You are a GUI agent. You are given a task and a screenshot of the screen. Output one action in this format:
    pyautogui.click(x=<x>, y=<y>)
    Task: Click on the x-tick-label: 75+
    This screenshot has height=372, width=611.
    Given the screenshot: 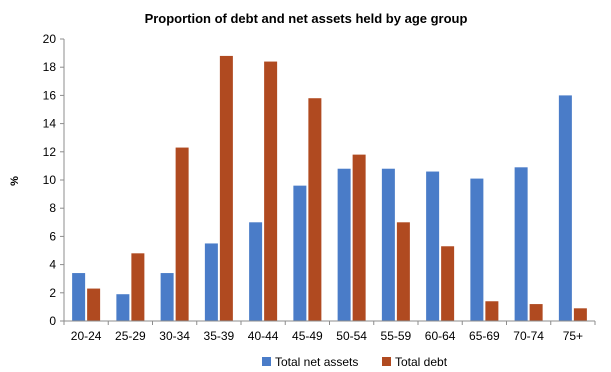 What is the action you would take?
    pyautogui.click(x=573, y=336)
    